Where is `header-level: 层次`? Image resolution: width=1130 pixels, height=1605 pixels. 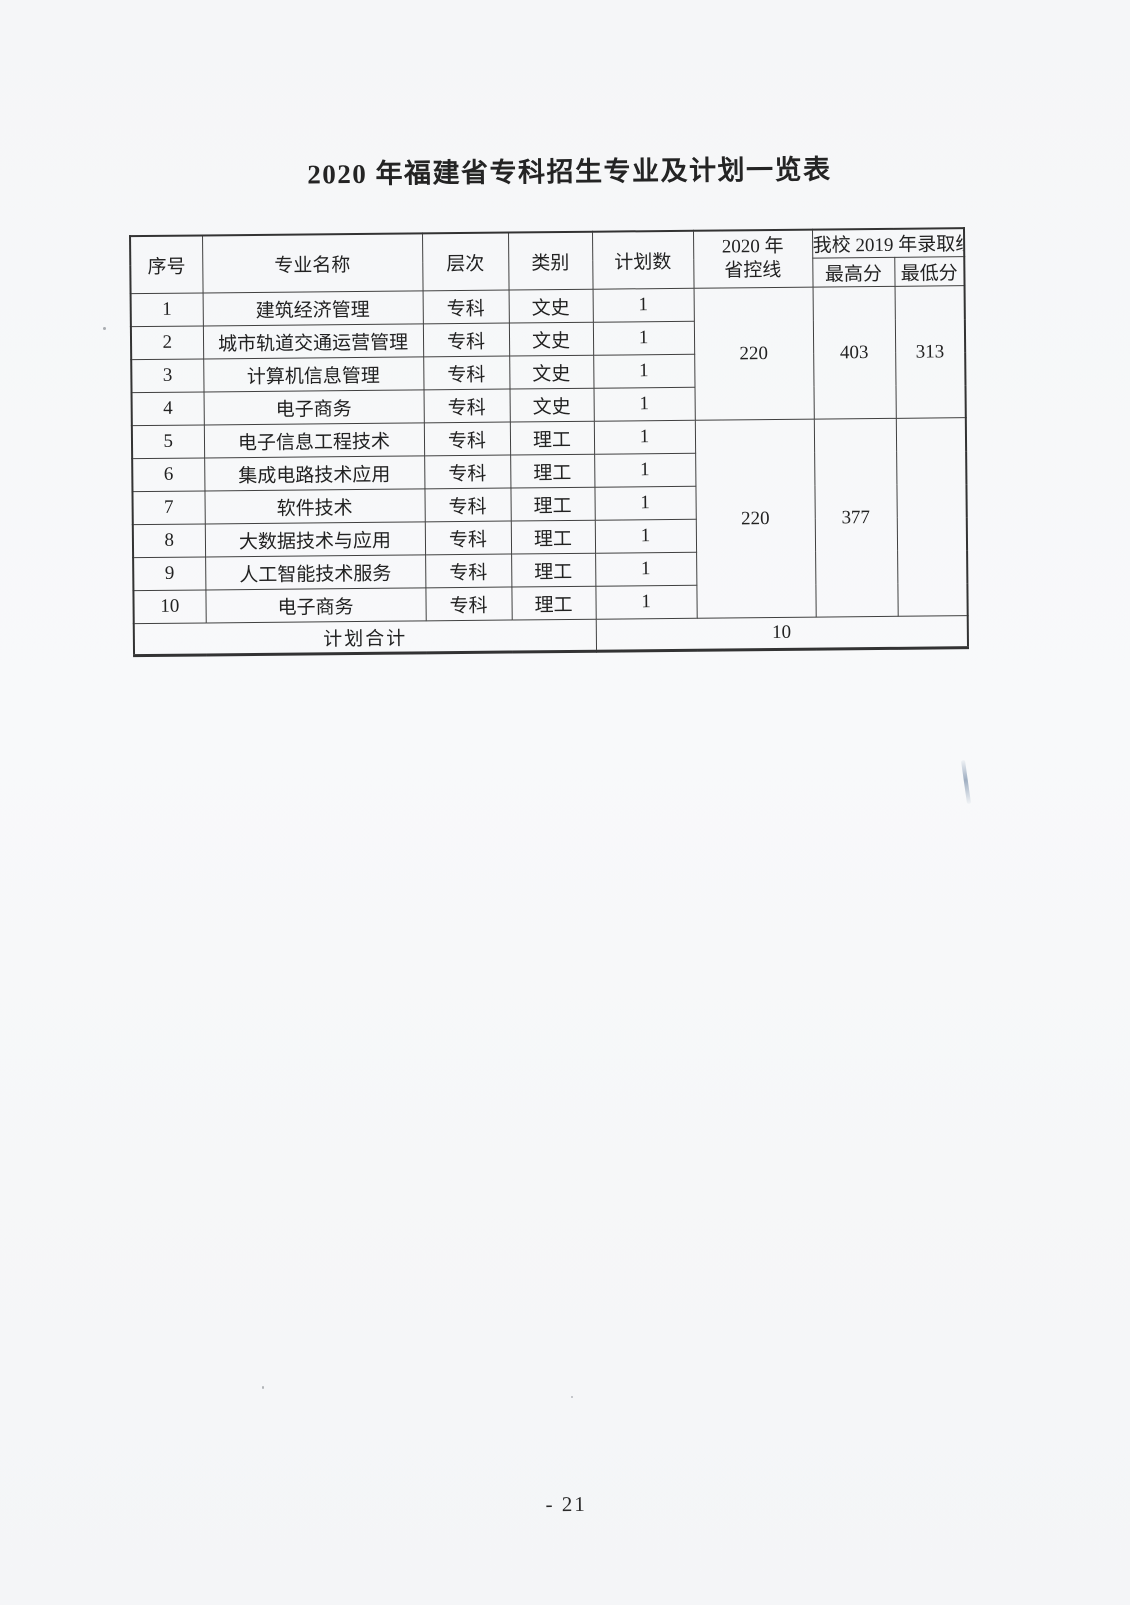
header-level: 层次 is located at coordinates (465, 261).